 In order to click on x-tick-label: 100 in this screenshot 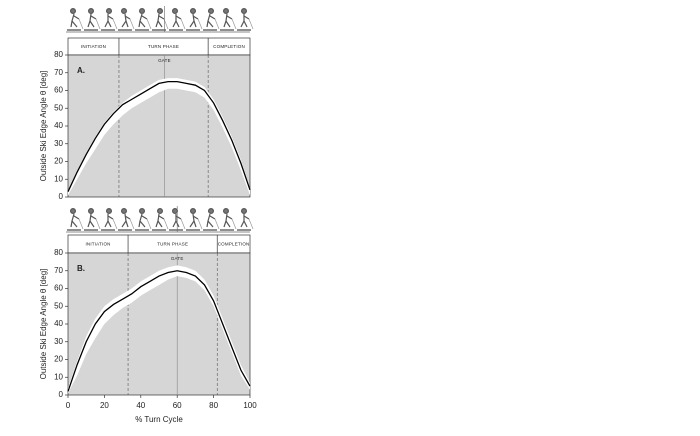, I will do `click(250, 405)`.